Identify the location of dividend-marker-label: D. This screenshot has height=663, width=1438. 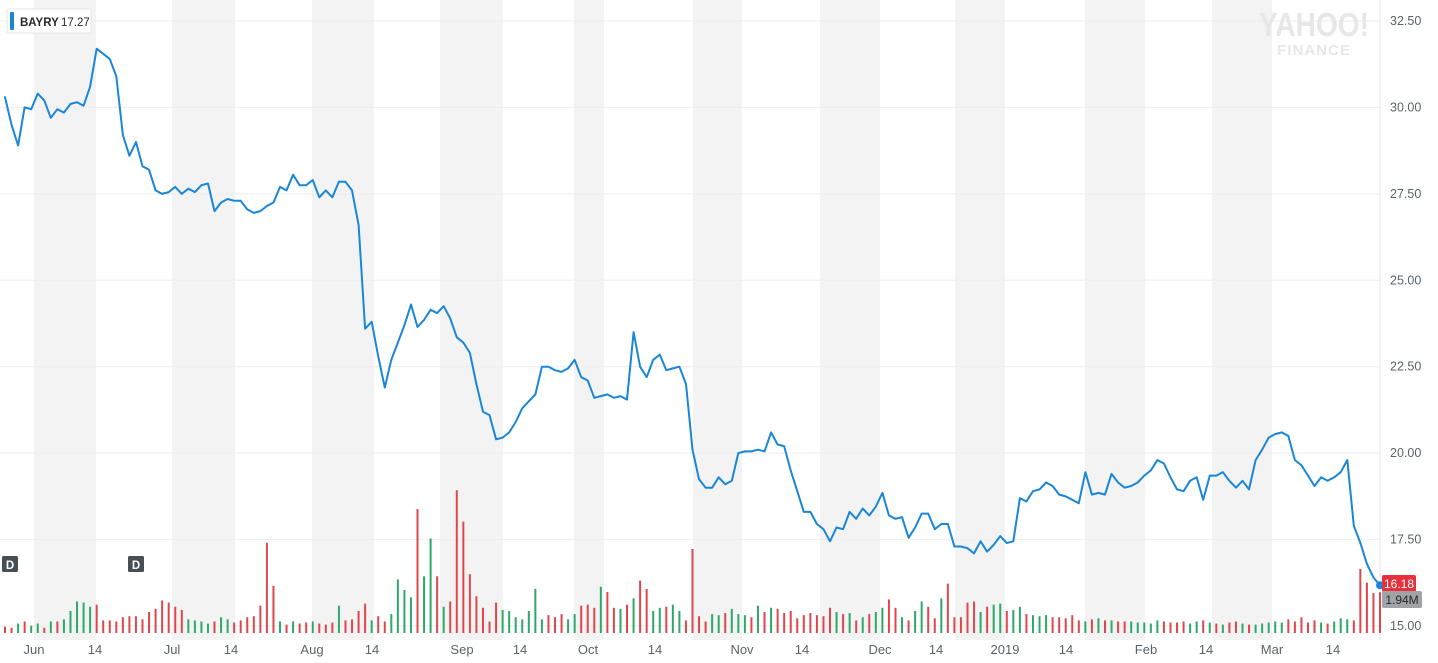
(10, 566).